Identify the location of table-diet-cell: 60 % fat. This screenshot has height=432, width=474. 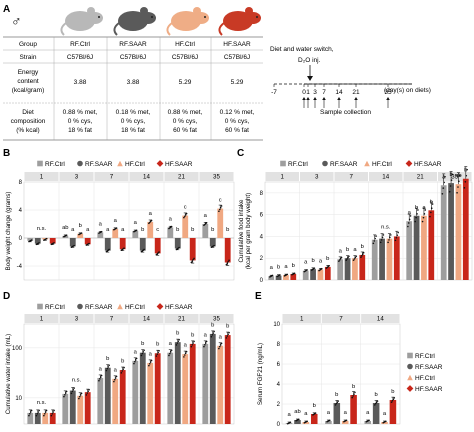
(185, 130).